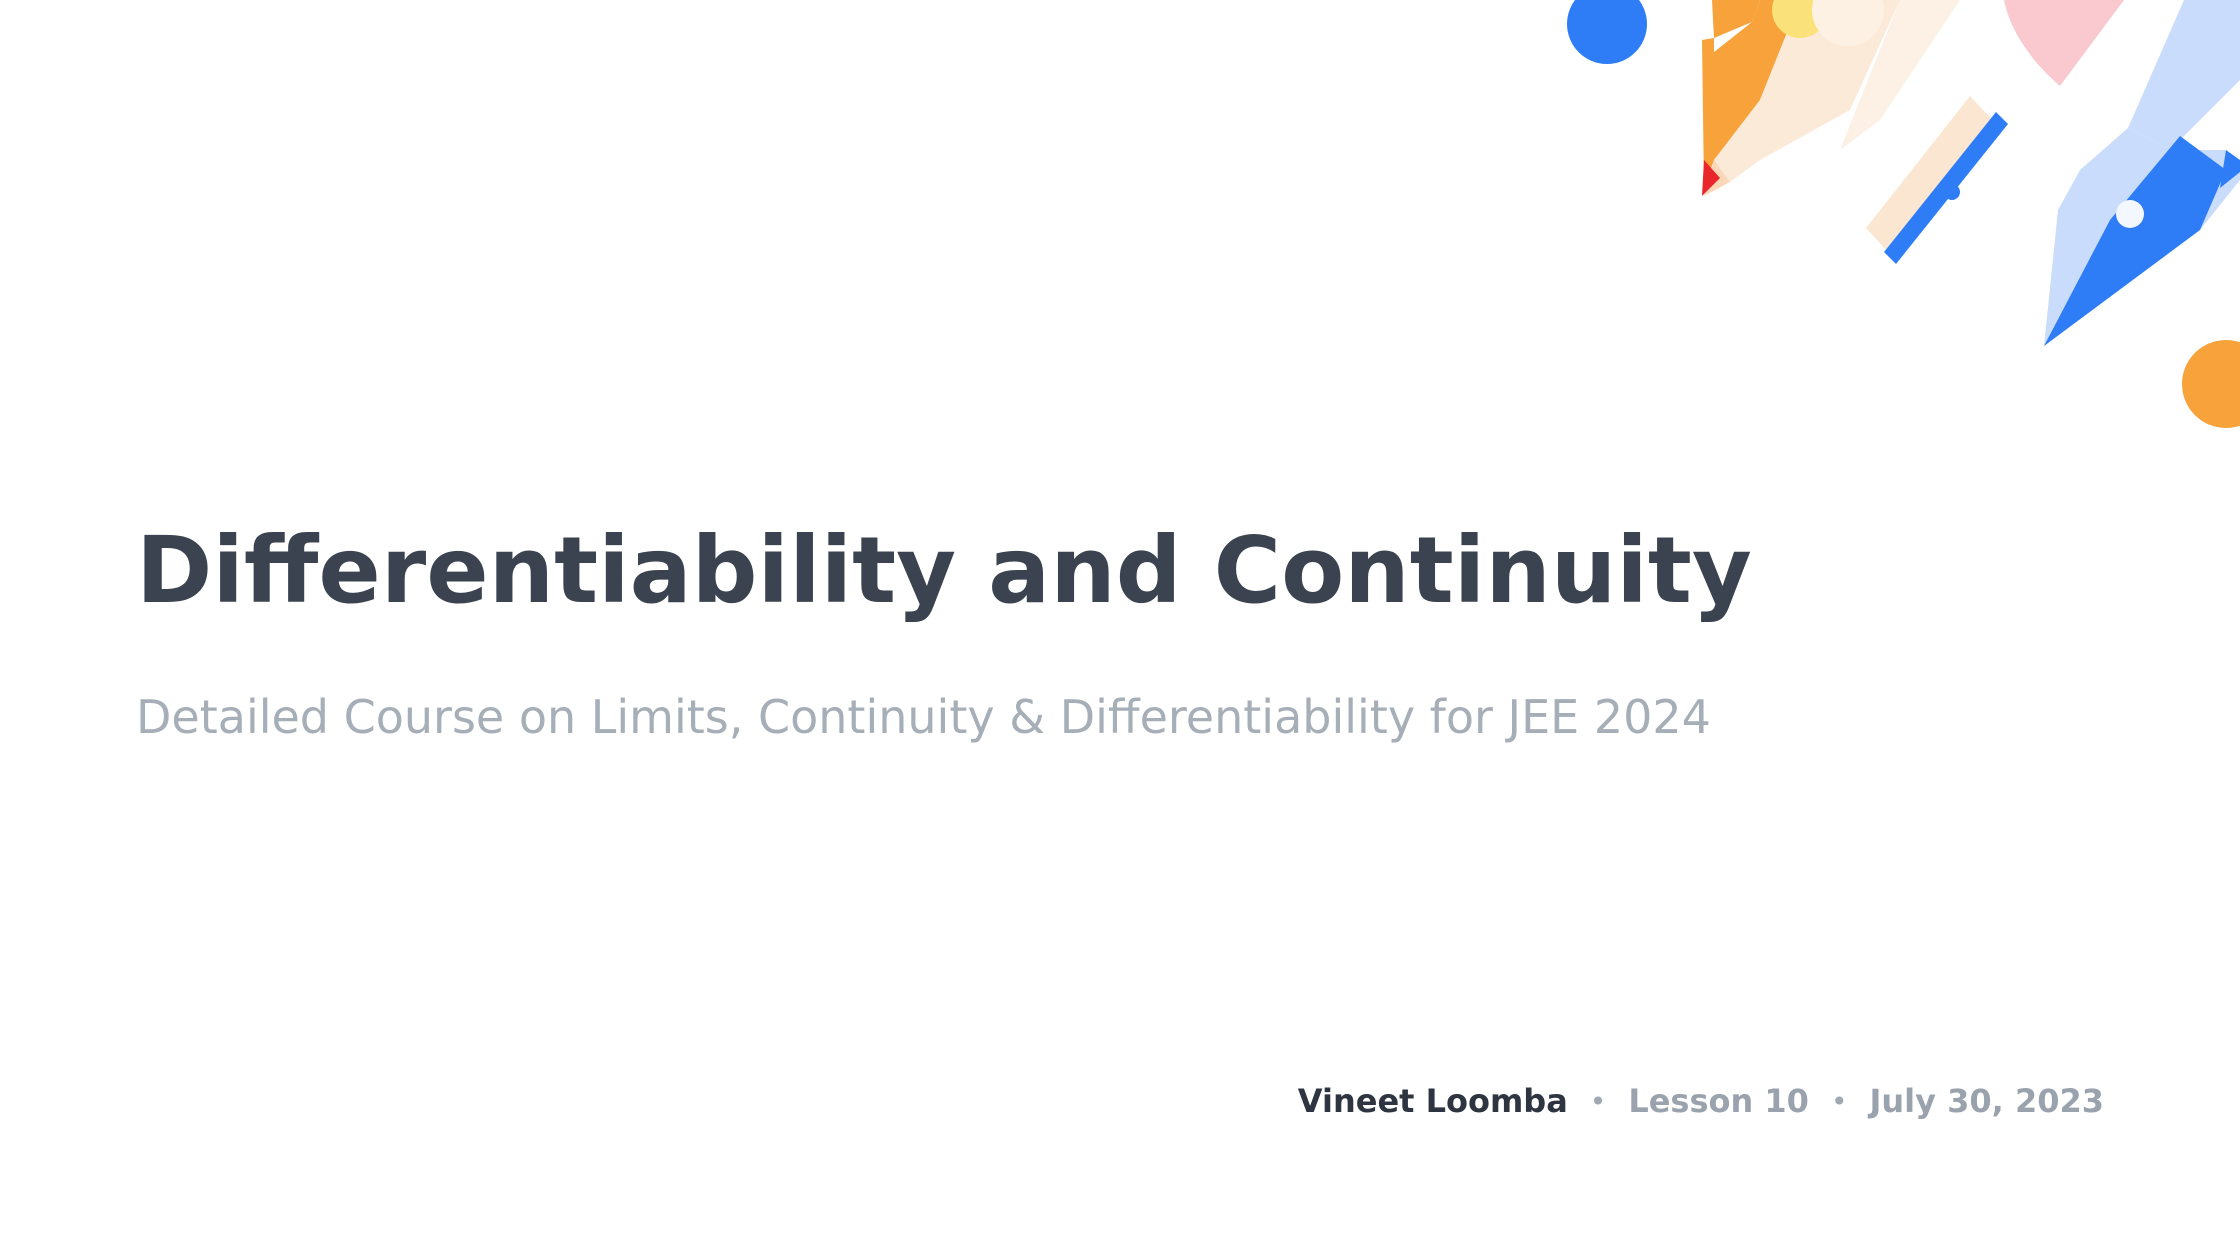 This screenshot has height=1260, width=2240. I want to click on pencil-icon, so click(1801, 98).